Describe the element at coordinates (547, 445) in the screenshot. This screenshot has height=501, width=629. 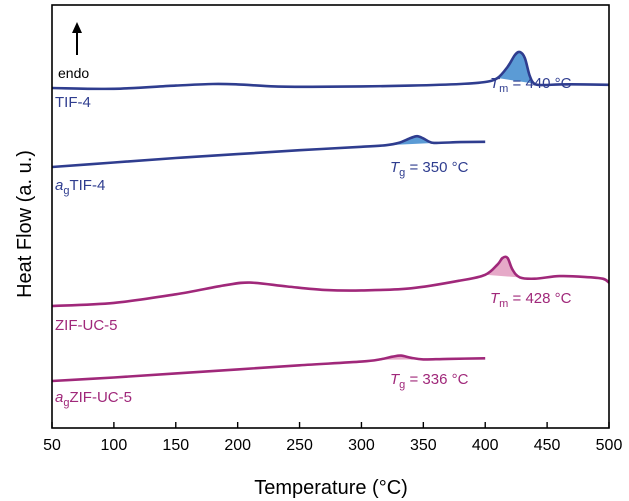
I see `x-tick-label: 450` at that location.